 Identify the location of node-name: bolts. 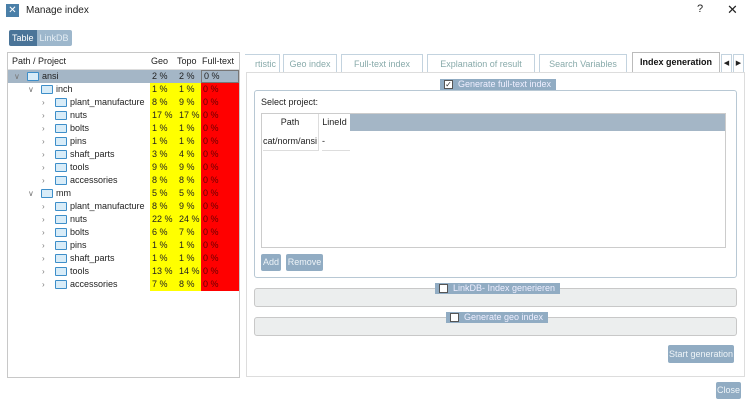
(80, 128).